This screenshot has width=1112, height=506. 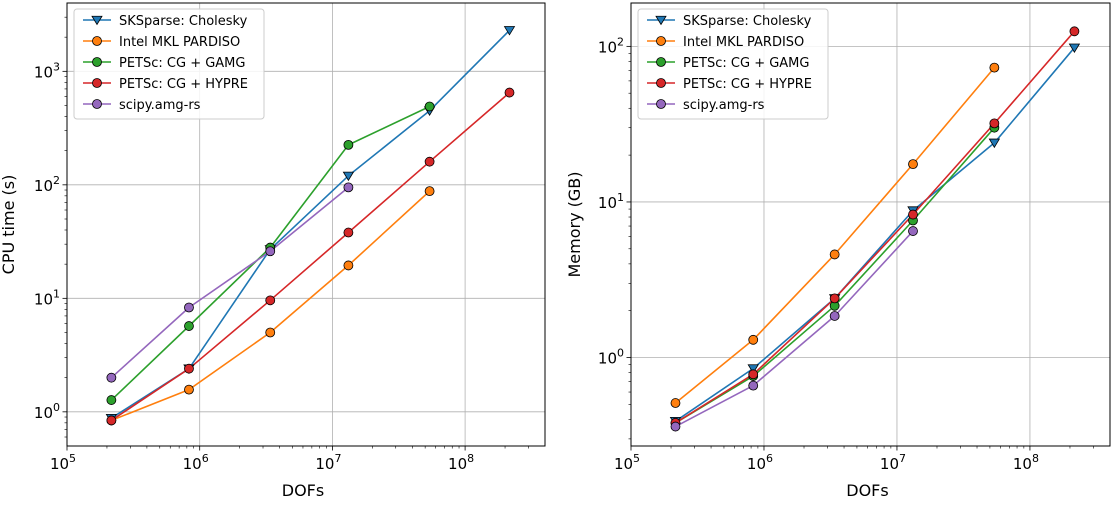 I want to click on y-tick-label: 10³, so click(x=47, y=70).